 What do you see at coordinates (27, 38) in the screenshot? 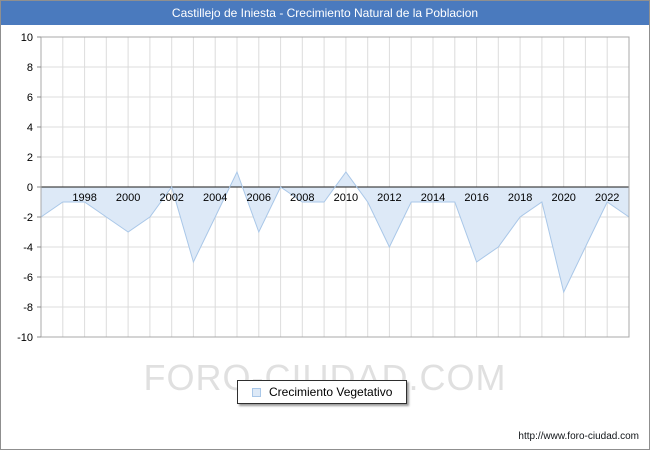
I see `svg-text: 10` at bounding box center [27, 38].